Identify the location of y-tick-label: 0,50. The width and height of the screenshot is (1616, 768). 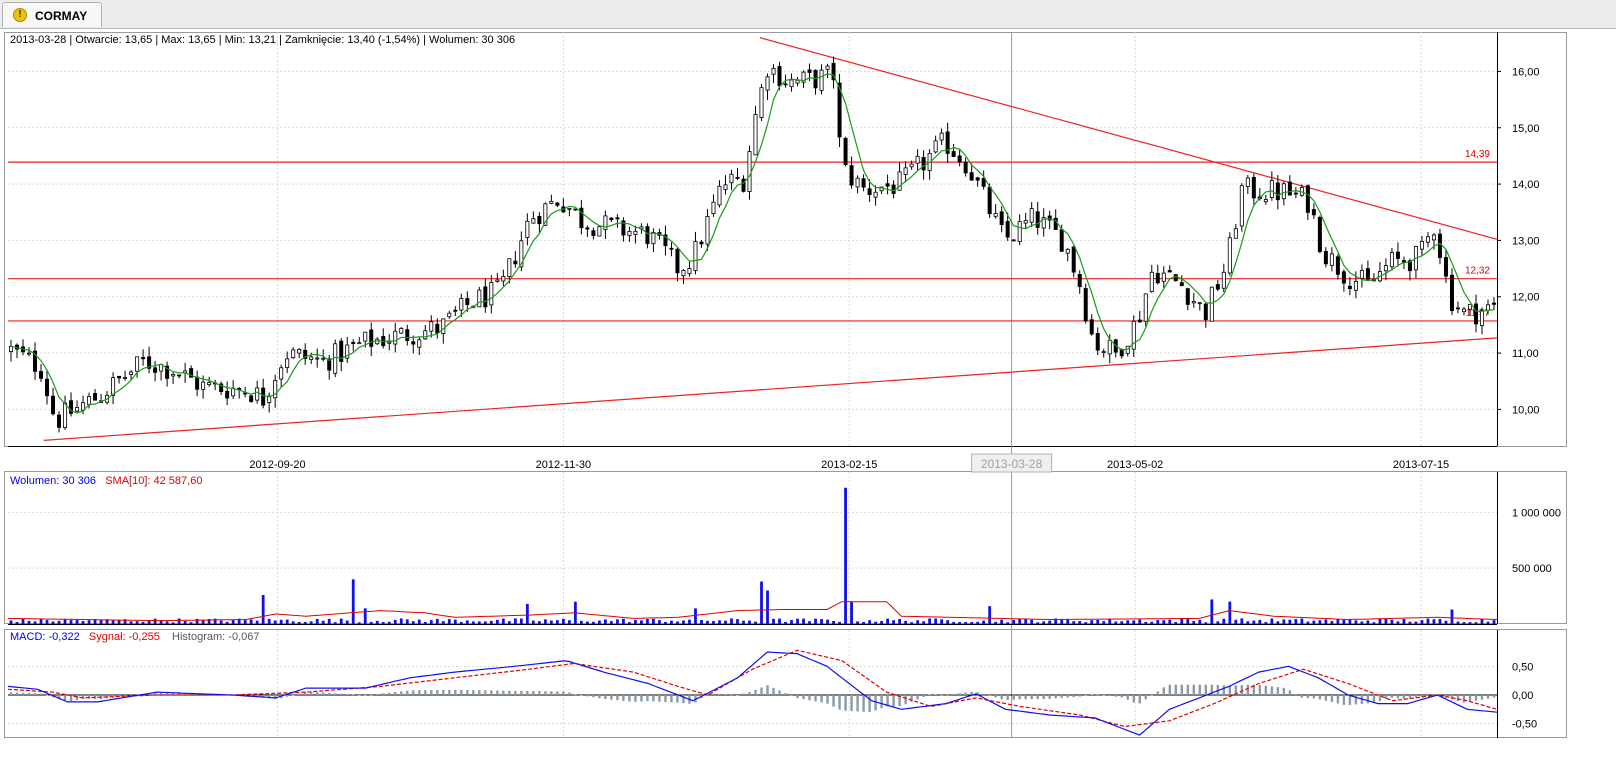
(1522, 667).